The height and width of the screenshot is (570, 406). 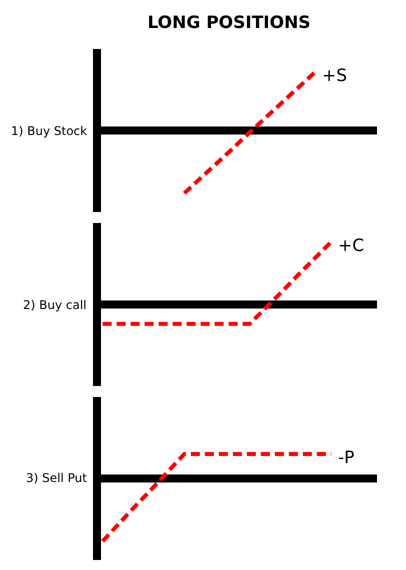 I want to click on y-axis-title: 2) Buy call, so click(x=55, y=305).